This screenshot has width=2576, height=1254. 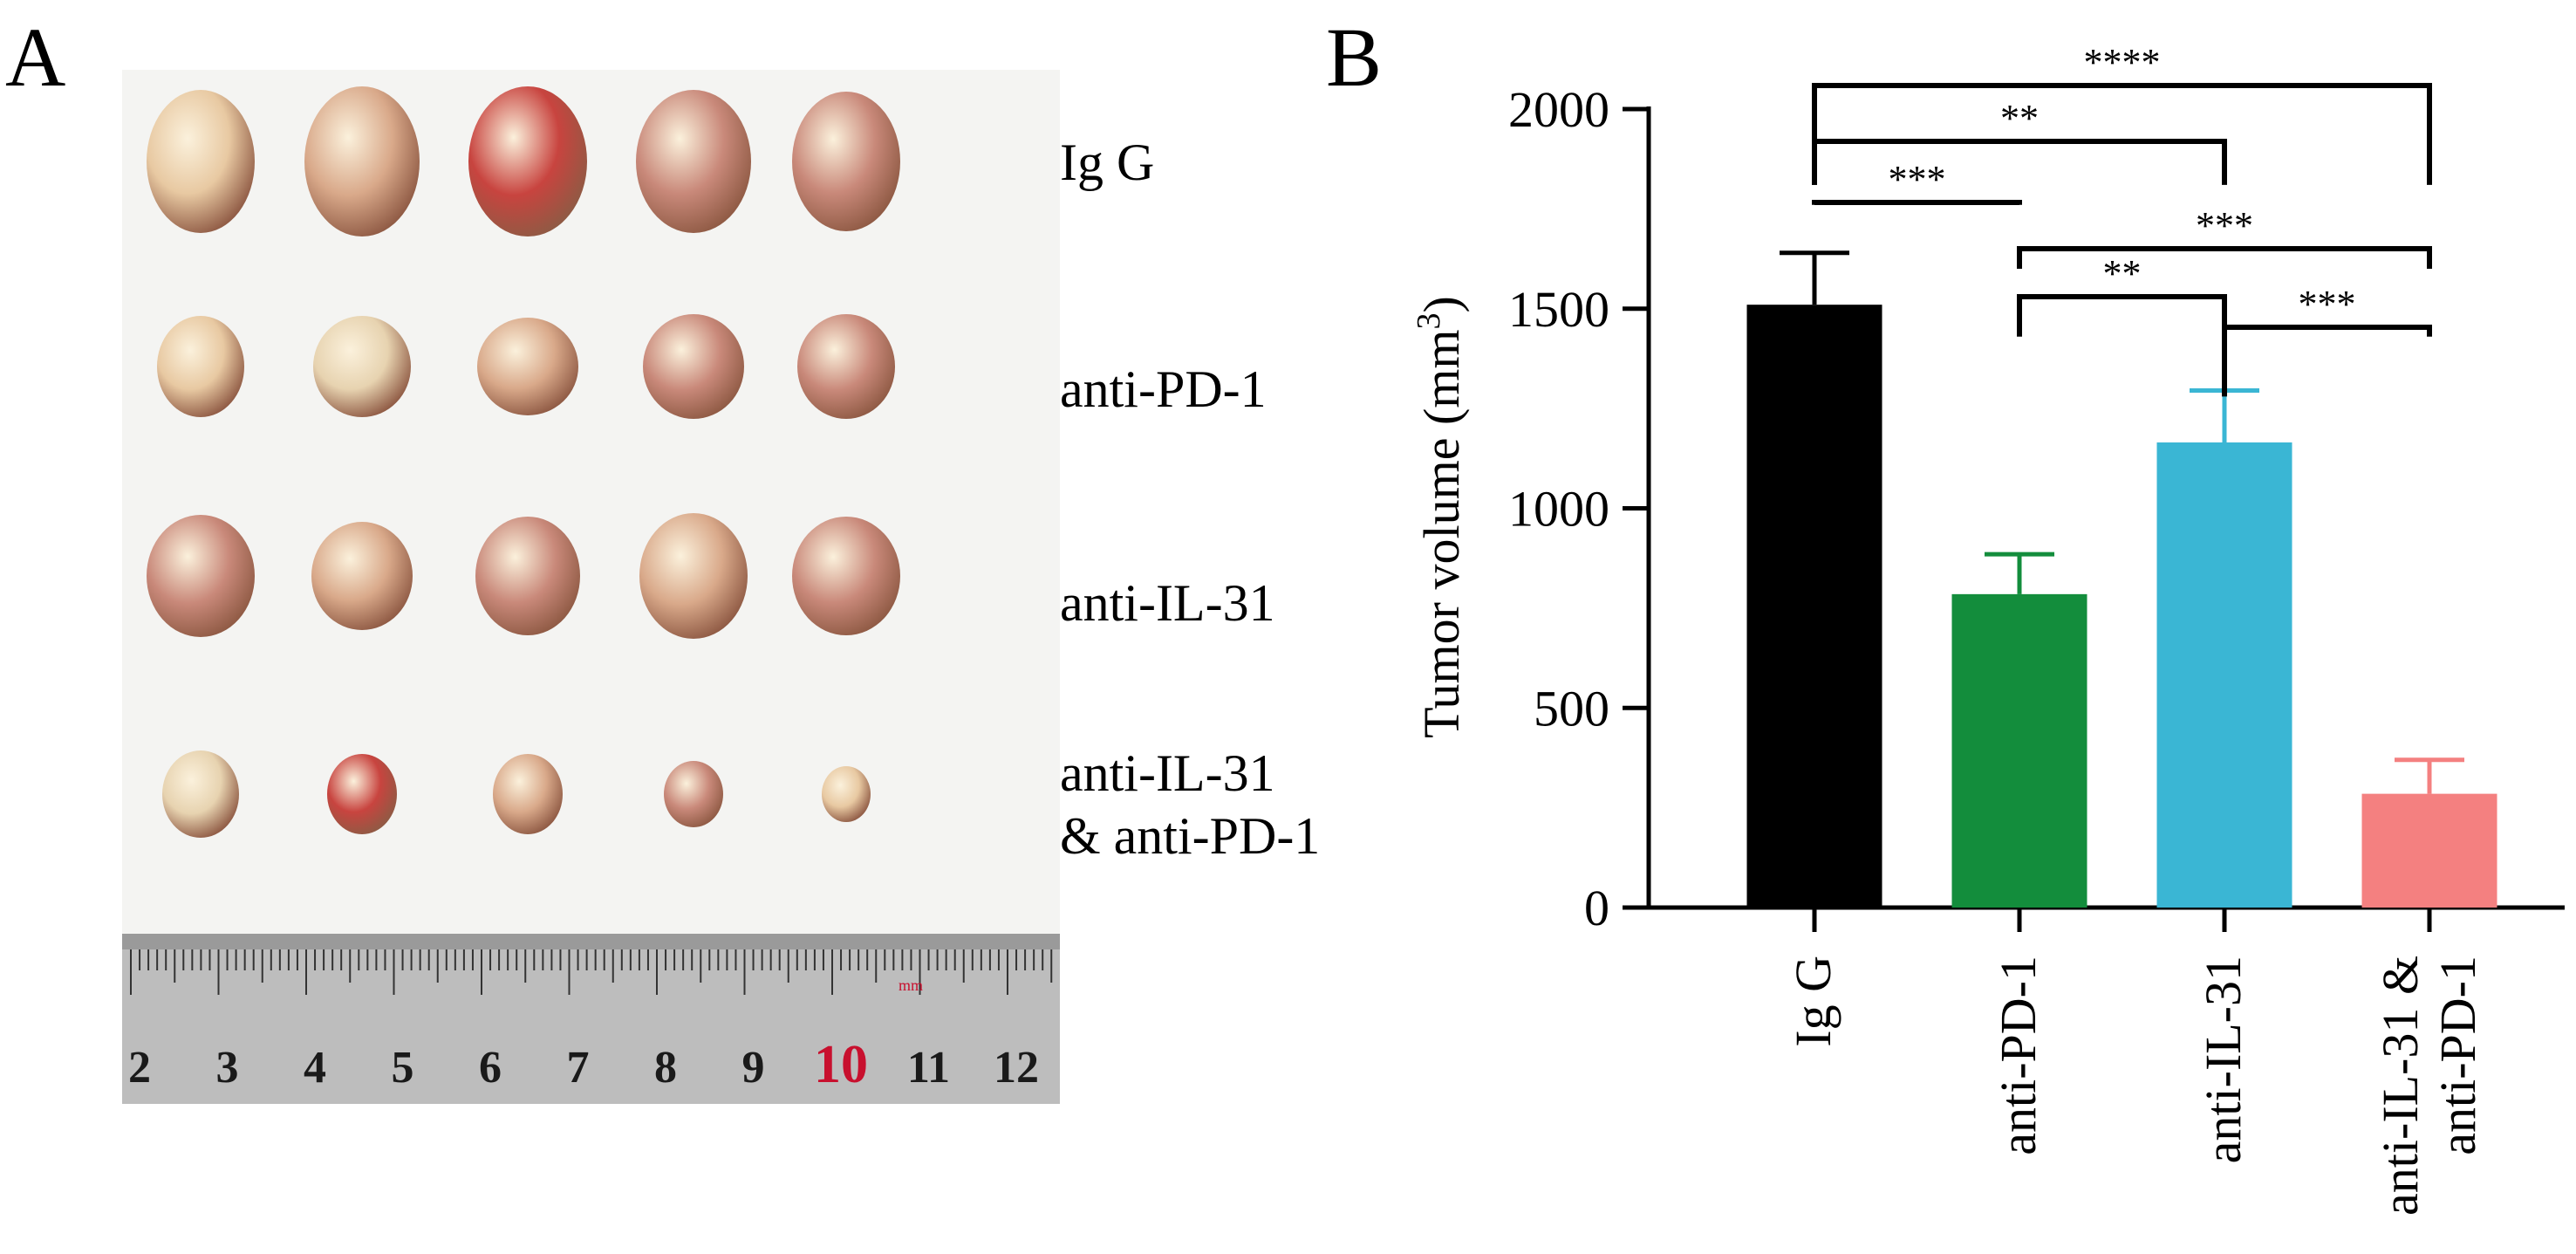 What do you see at coordinates (2122, 62) in the screenshot?
I see `significance-label-1: ****` at bounding box center [2122, 62].